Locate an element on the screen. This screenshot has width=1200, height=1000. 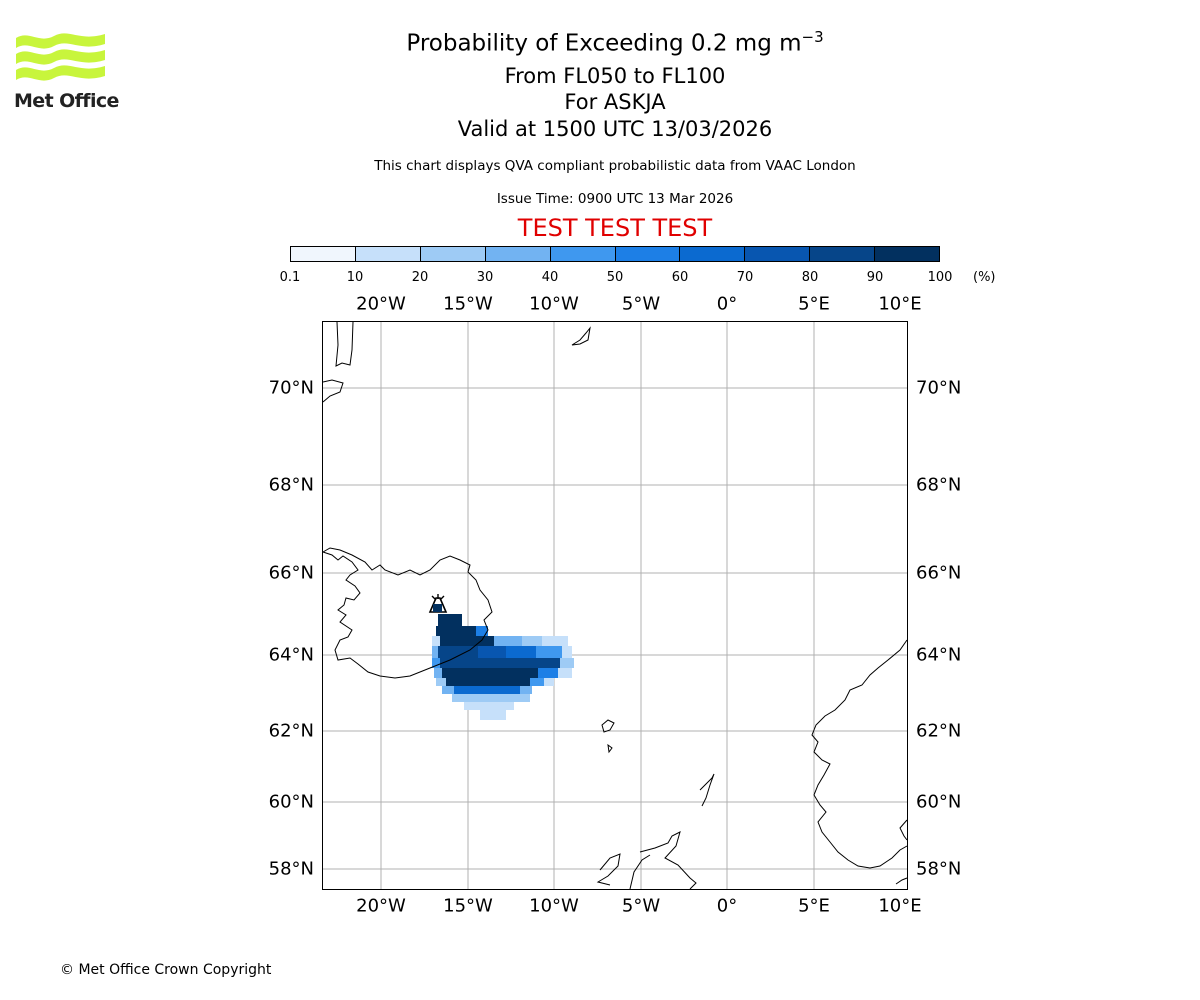
axis-label: 66°N is located at coordinates (939, 573).